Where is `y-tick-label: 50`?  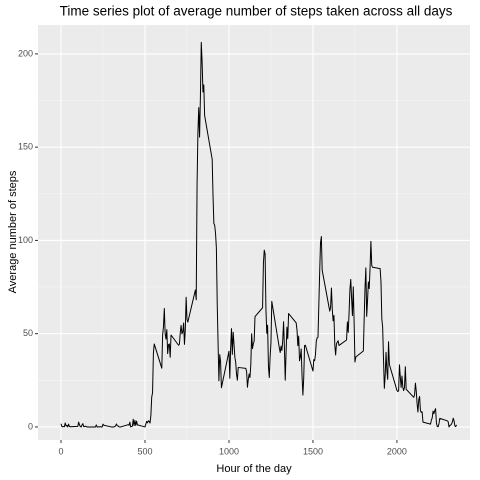
y-tick-label: 50 is located at coordinates (28, 333).